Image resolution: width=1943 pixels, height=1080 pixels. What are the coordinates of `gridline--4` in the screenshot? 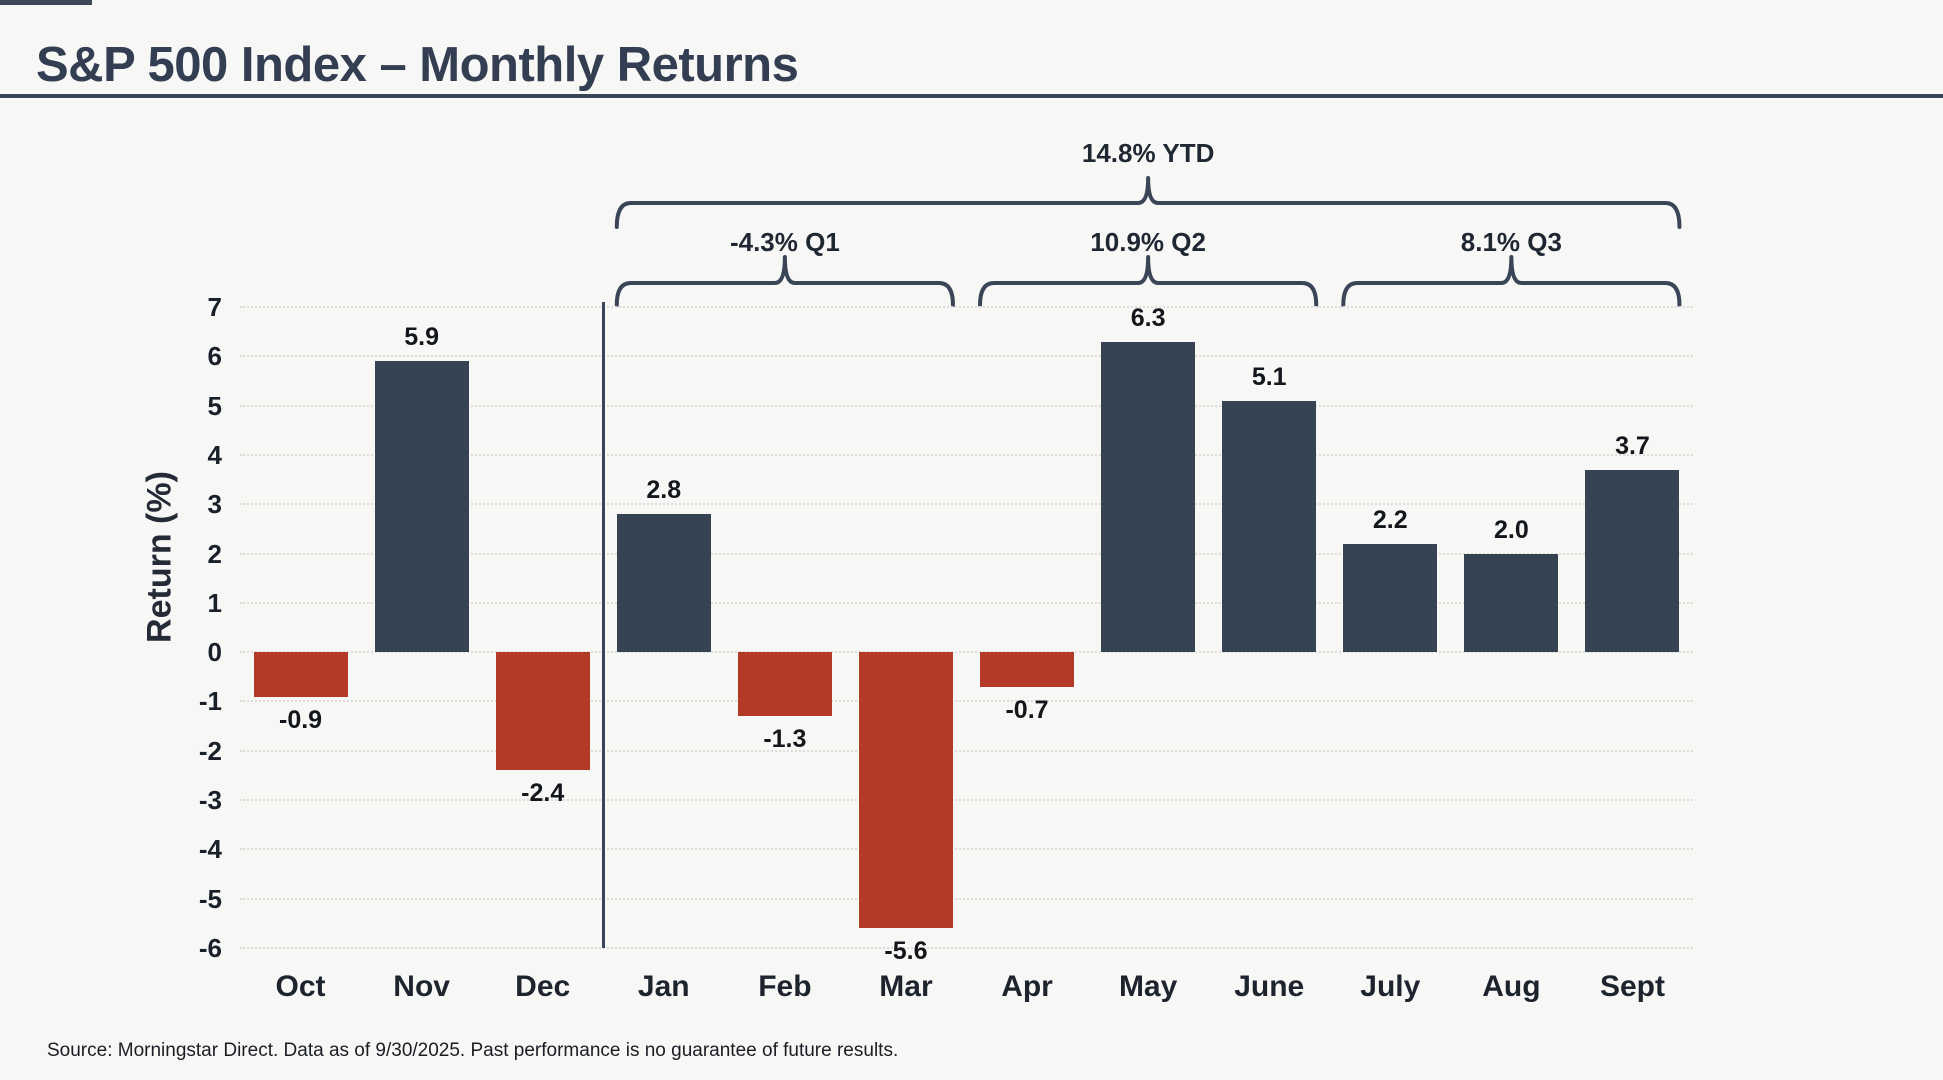 It's located at (966, 849).